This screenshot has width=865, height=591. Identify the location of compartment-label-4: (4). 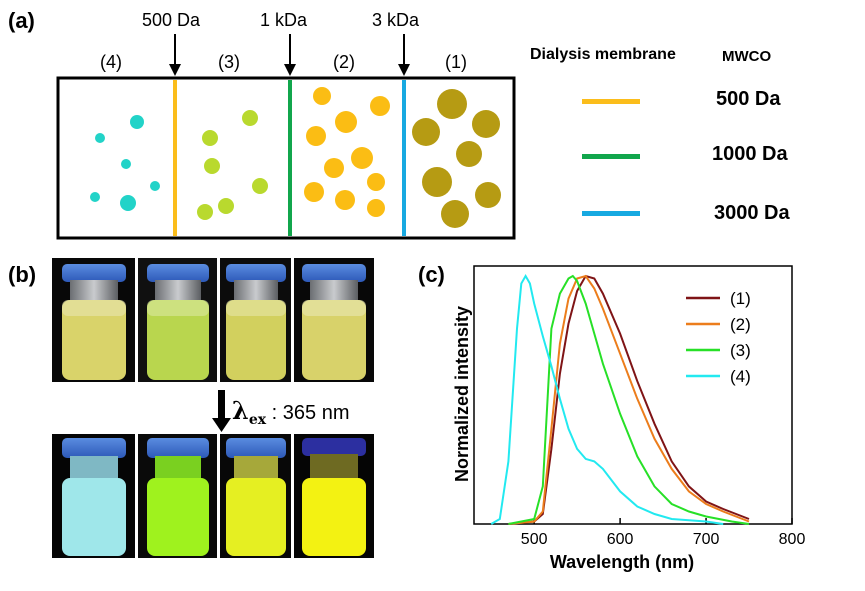
(111, 62).